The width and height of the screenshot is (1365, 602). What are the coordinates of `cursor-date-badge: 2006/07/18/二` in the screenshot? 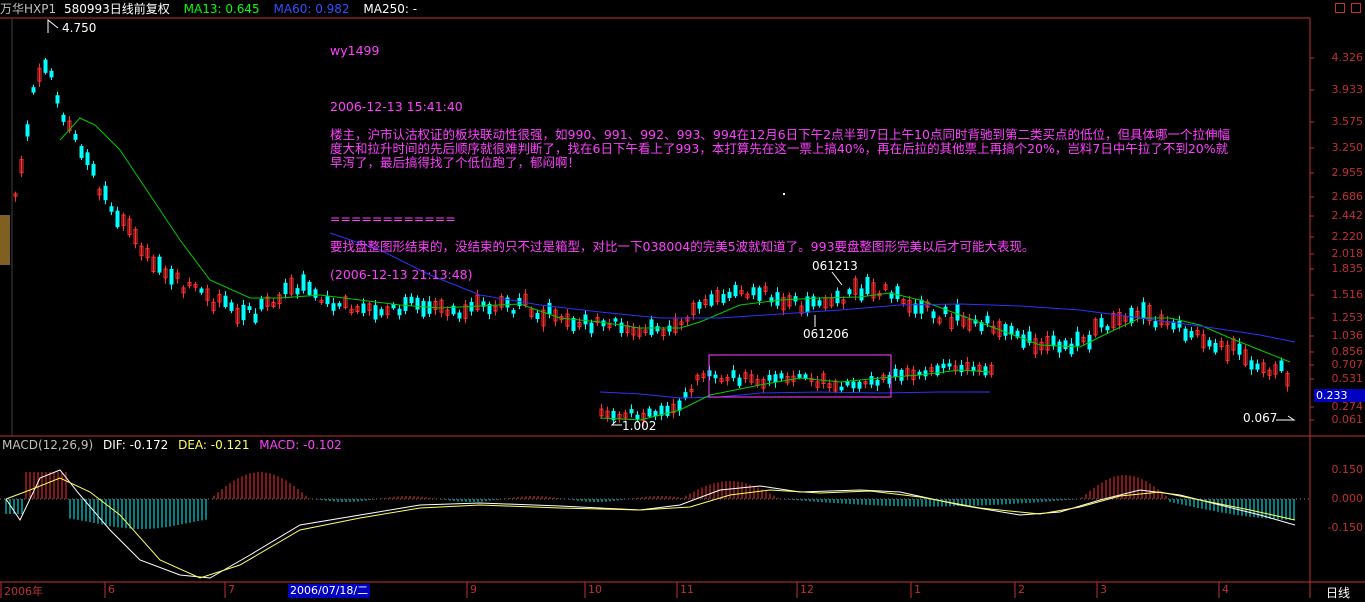 It's located at (329, 591).